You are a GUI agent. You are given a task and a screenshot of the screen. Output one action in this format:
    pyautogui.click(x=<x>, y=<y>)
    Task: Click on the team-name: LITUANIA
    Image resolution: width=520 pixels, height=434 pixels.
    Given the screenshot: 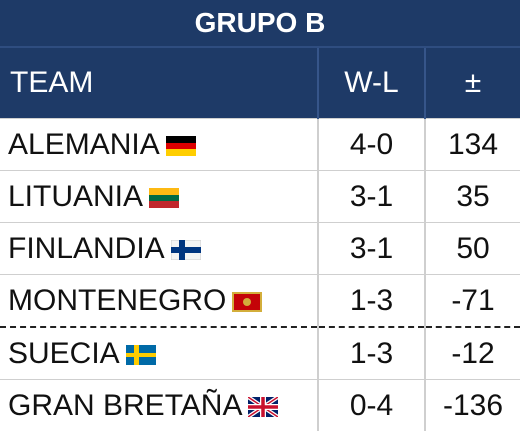 What is the action you would take?
    pyautogui.click(x=76, y=196)
    